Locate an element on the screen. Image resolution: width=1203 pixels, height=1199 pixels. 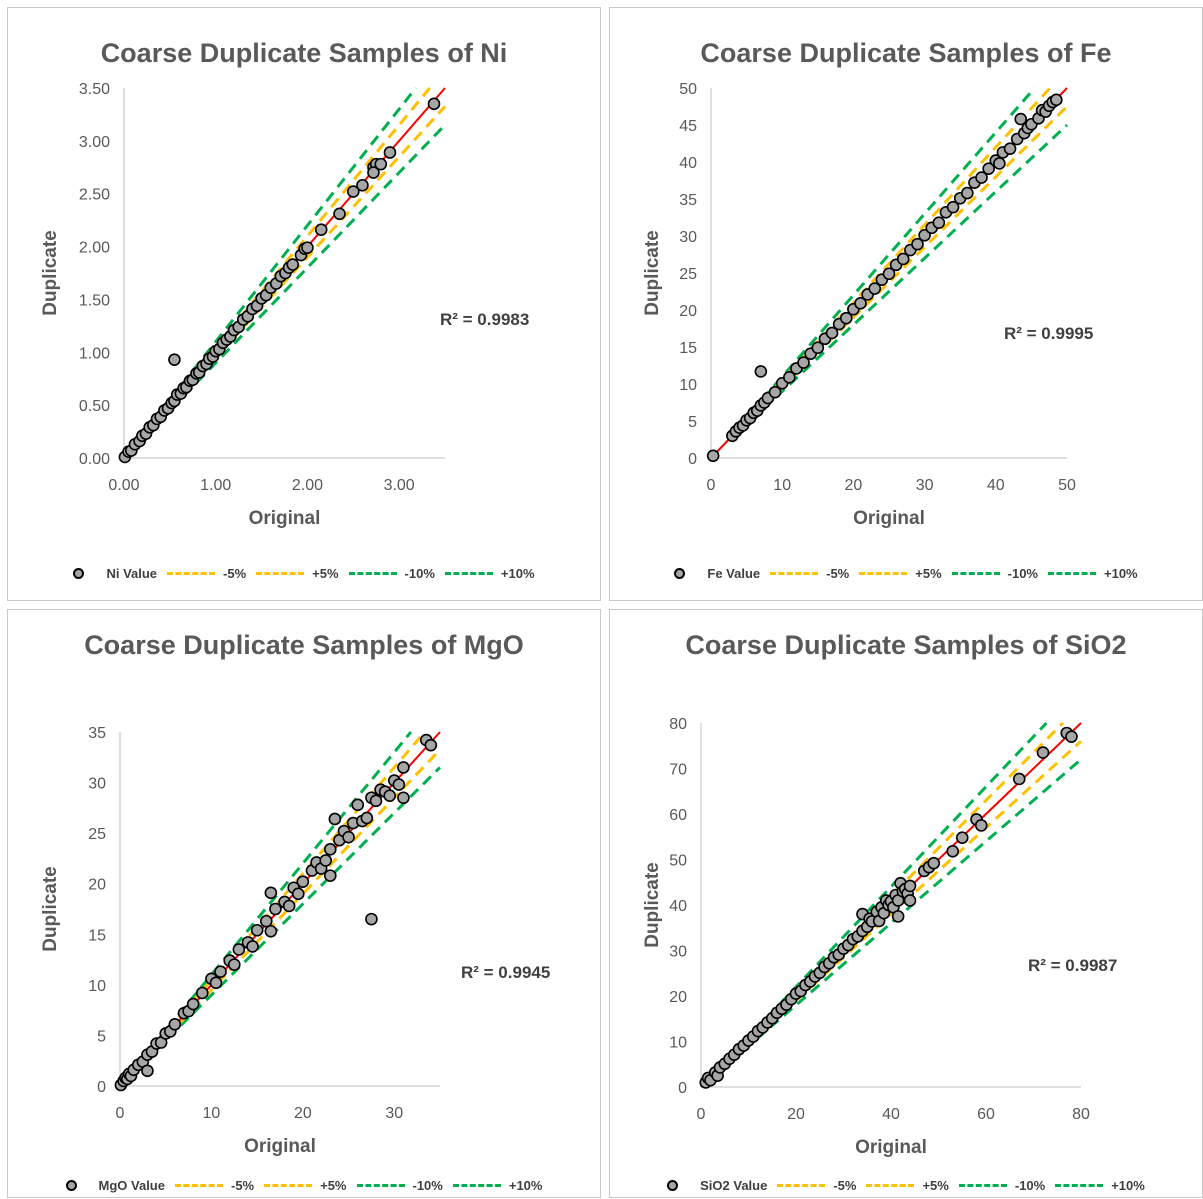
chart-legend: Ni Value -5% +5% -10% +10% is located at coordinates (304, 573).